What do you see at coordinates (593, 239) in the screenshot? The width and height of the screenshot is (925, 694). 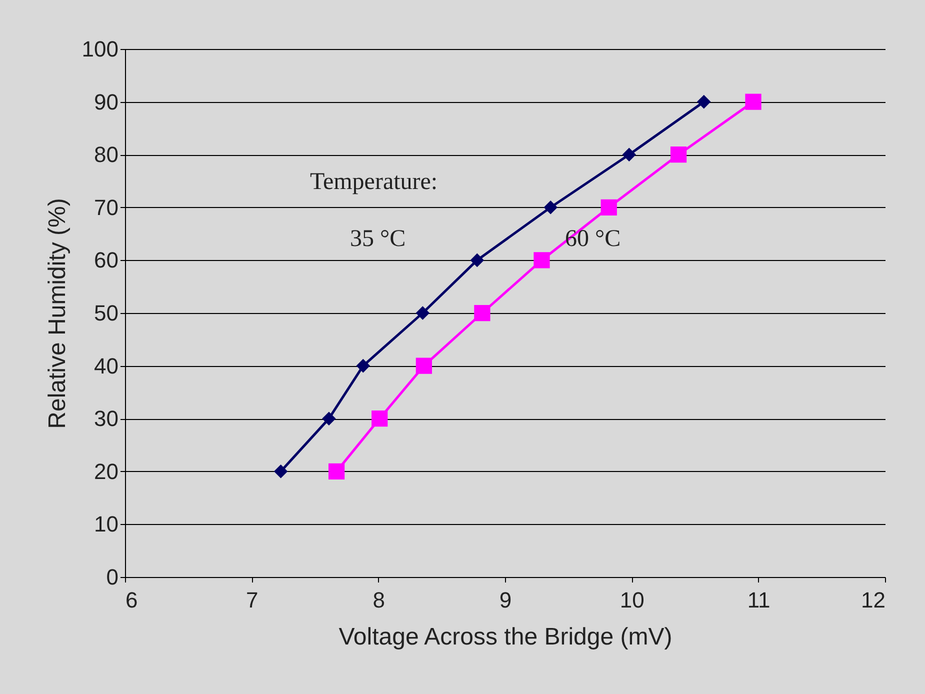 I see `series-label: 60 °C` at bounding box center [593, 239].